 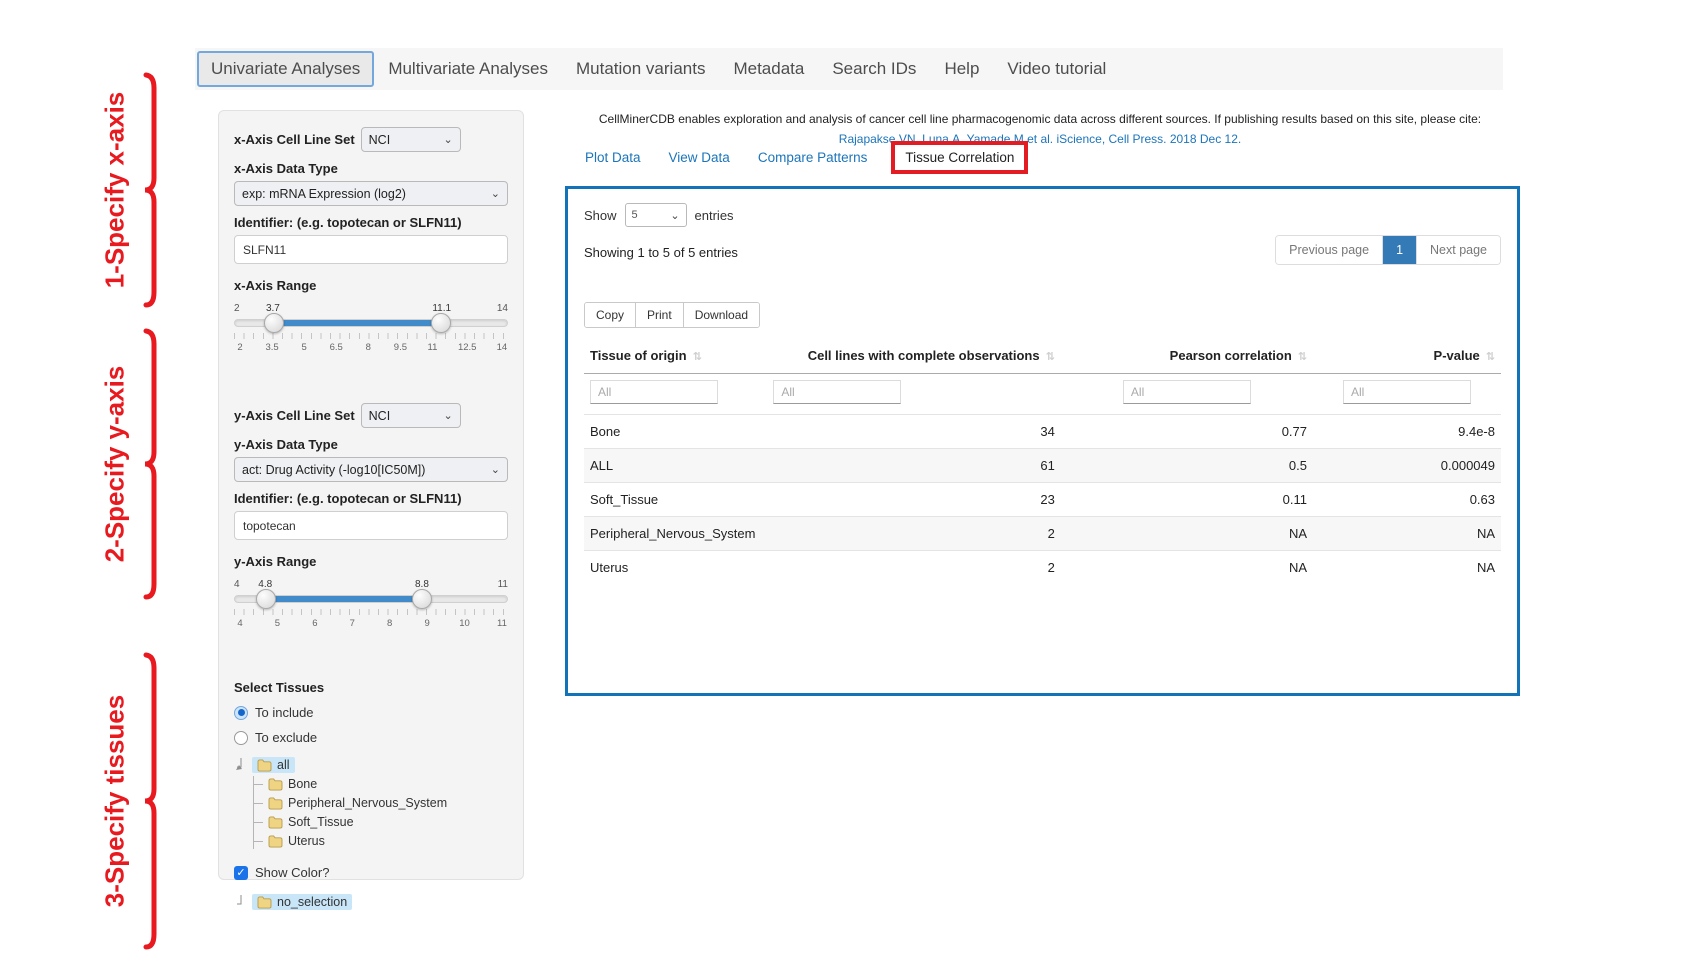 What do you see at coordinates (114, 464) in the screenshot?
I see `annotation-step2: 2-Specify y-axis` at bounding box center [114, 464].